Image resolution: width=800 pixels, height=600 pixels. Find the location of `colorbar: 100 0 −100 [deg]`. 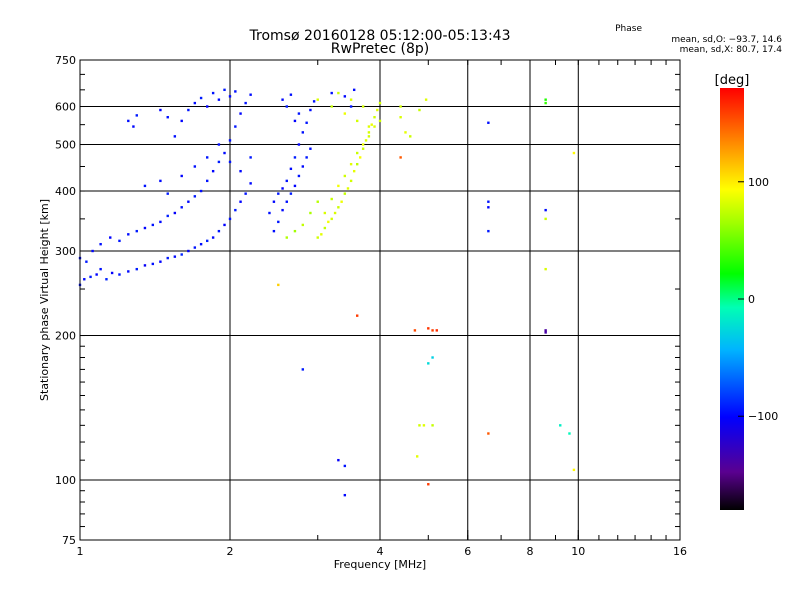

colorbar: 100 0 −100 [deg] is located at coordinates (746, 291).